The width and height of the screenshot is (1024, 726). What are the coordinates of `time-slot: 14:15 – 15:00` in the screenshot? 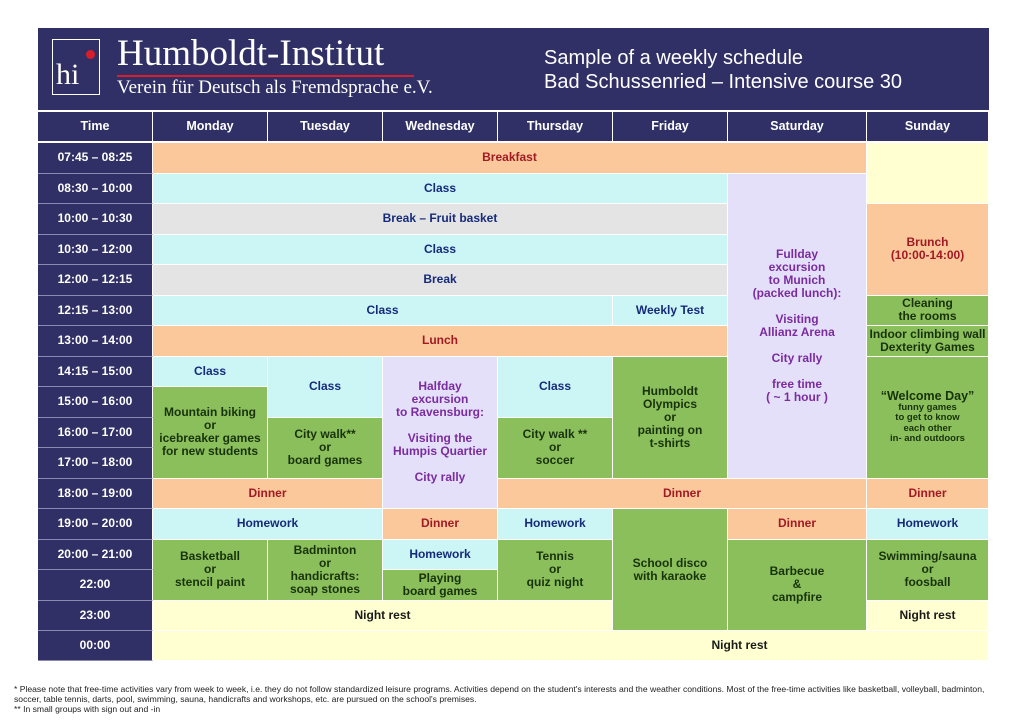 It's located at (95, 371).